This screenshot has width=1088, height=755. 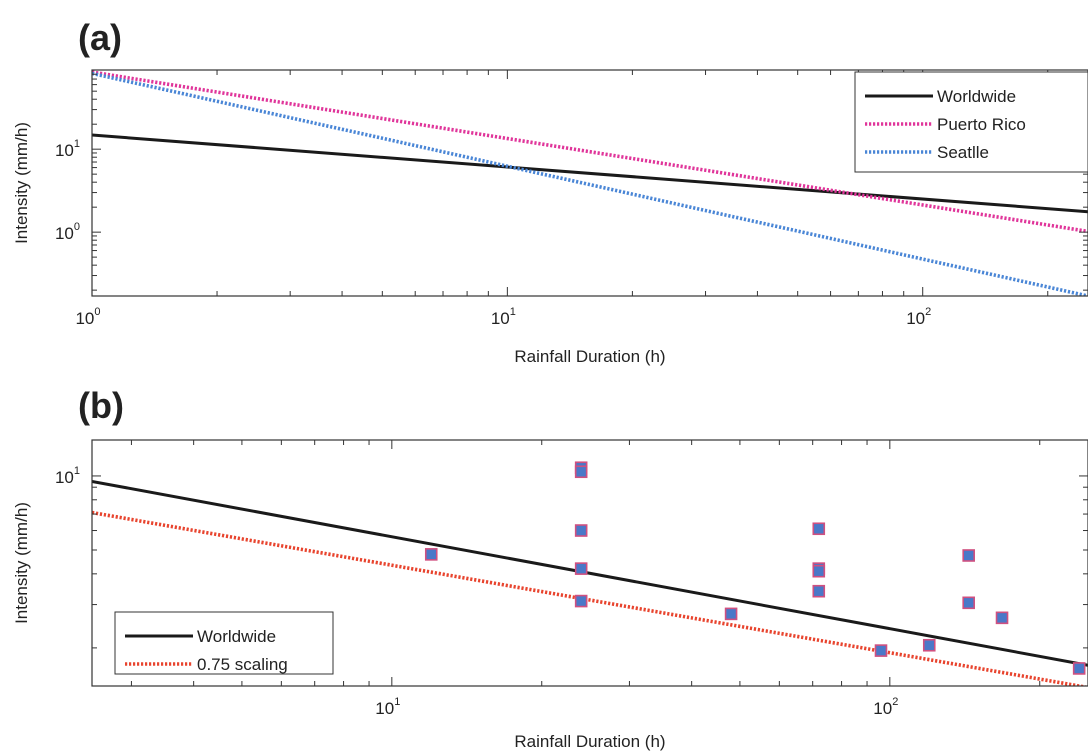 I want to click on b-legend-label: Worldwide, so click(x=236, y=636).